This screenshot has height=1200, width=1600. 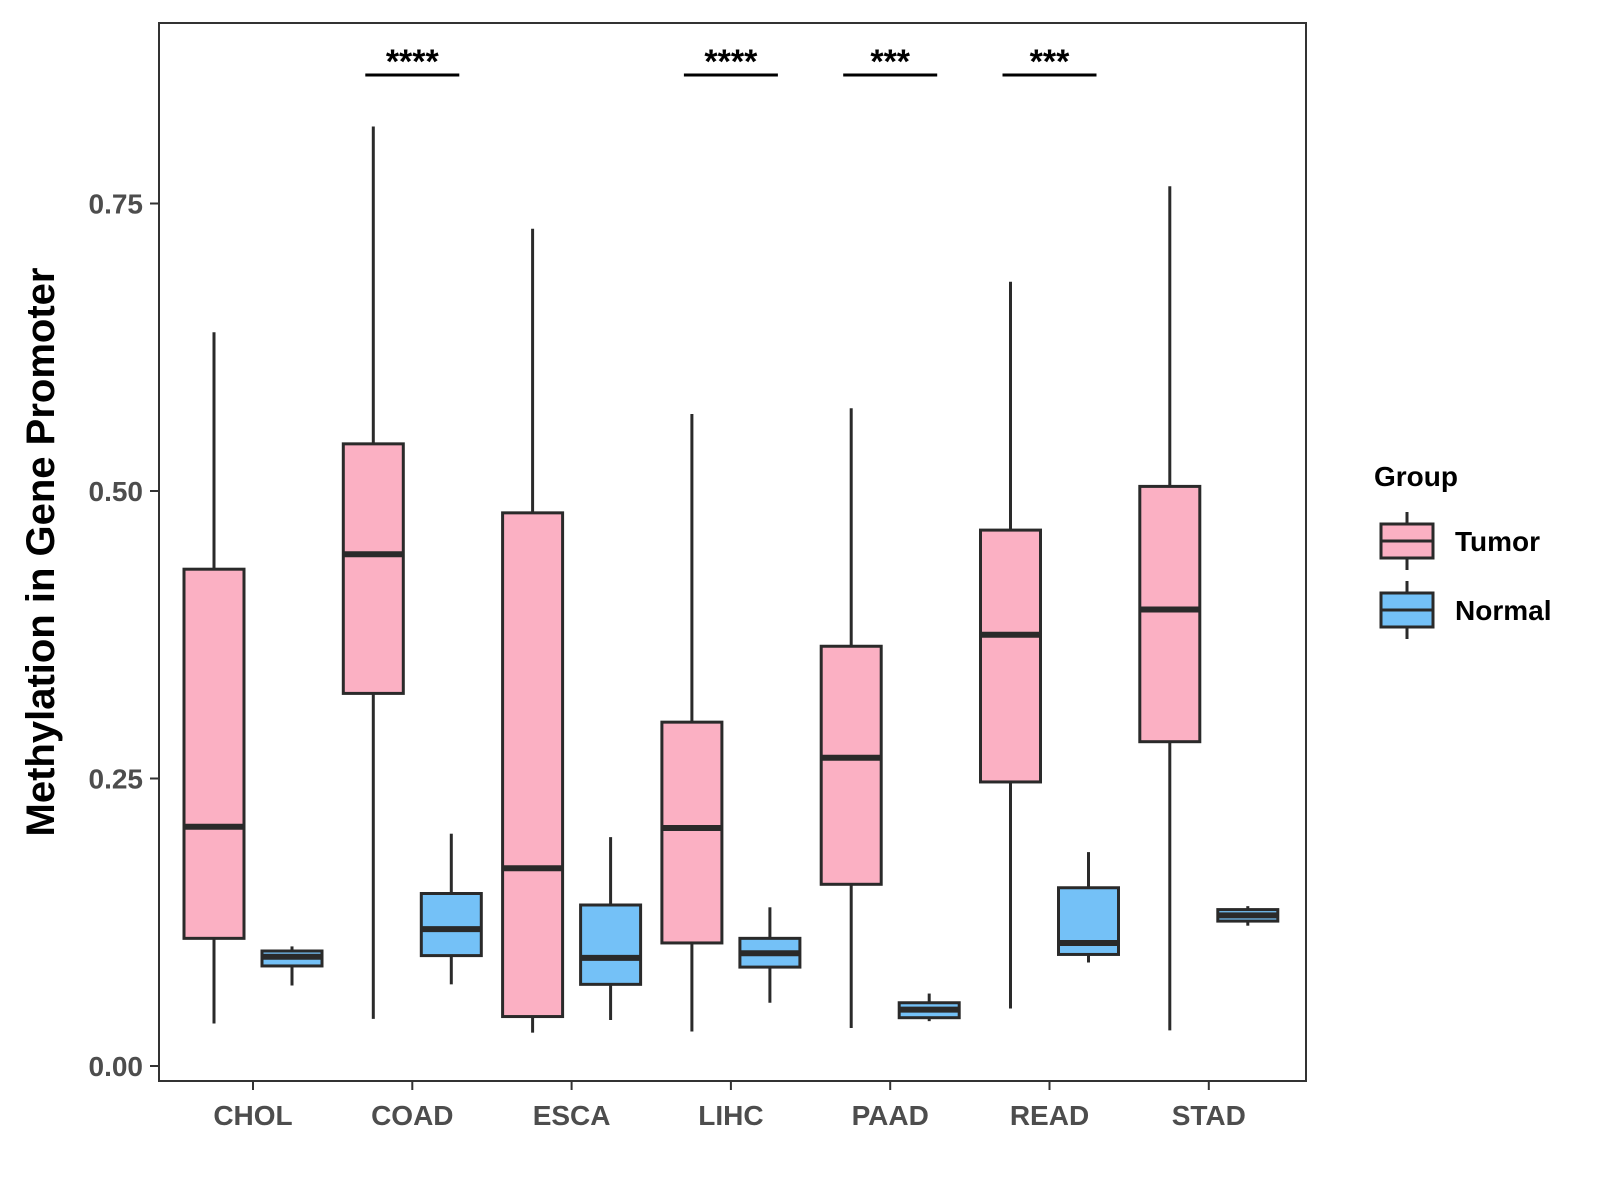 I want to click on box-normal-read, so click(x=1088, y=907).